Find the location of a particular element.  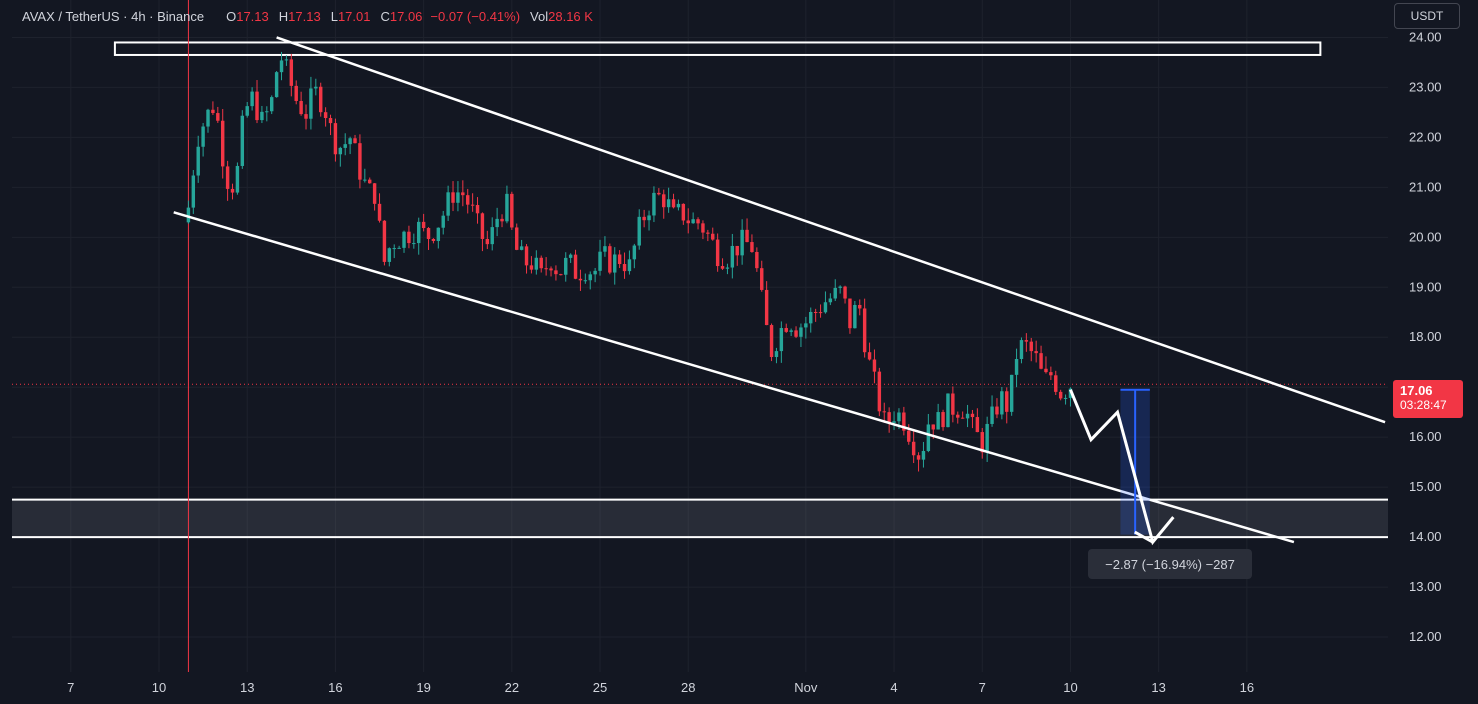

x-axis-tick-label: 25 is located at coordinates (600, 687).